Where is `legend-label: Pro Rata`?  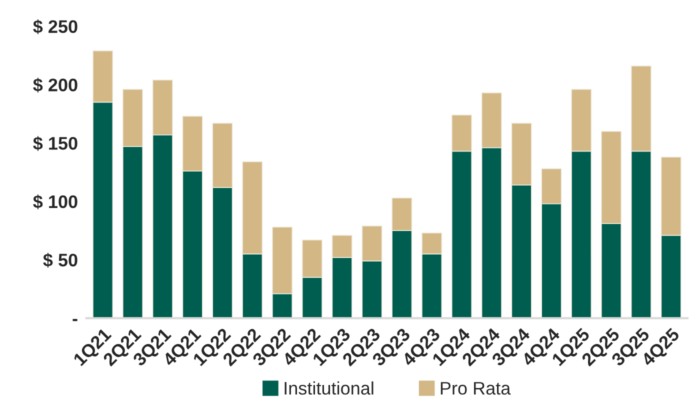 legend-label: Pro Rata is located at coordinates (475, 388).